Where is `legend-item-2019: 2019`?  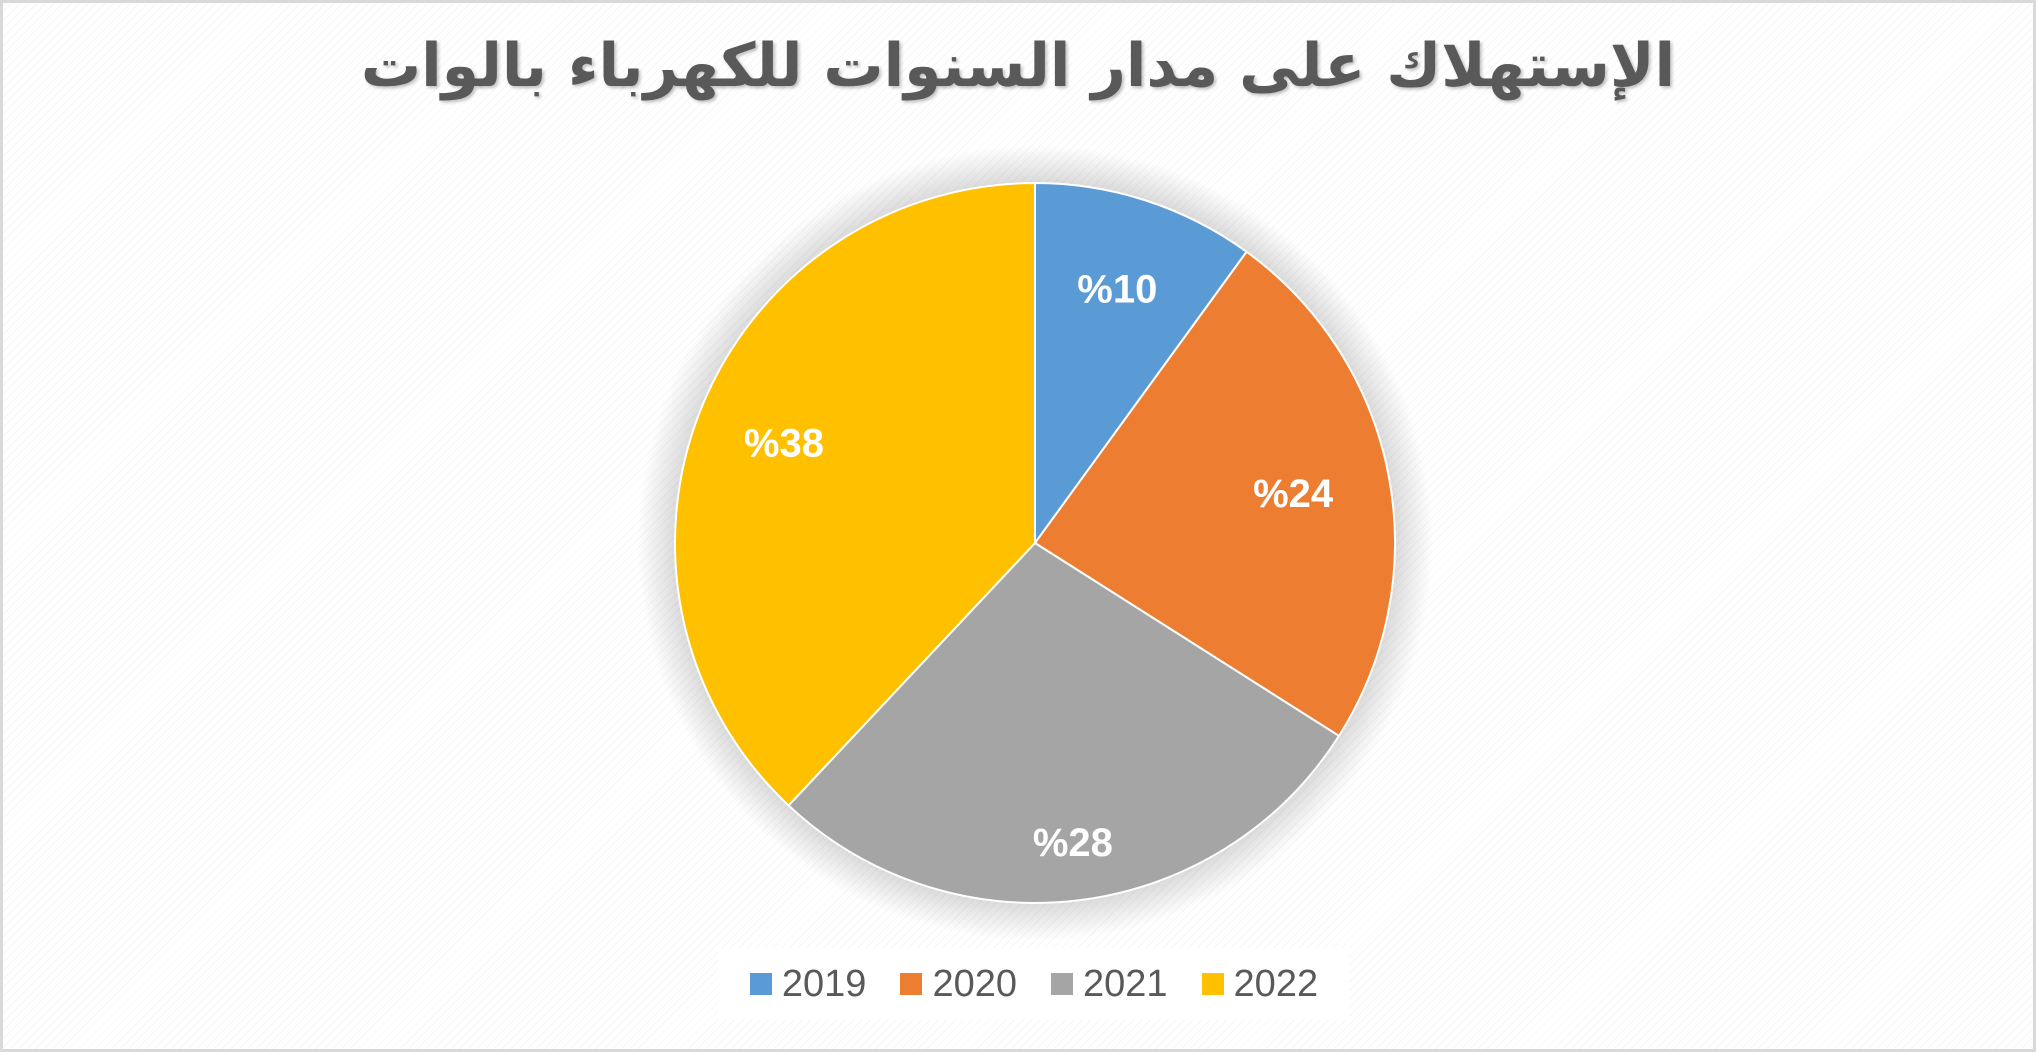
legend-item-2019: 2019 is located at coordinates (808, 984).